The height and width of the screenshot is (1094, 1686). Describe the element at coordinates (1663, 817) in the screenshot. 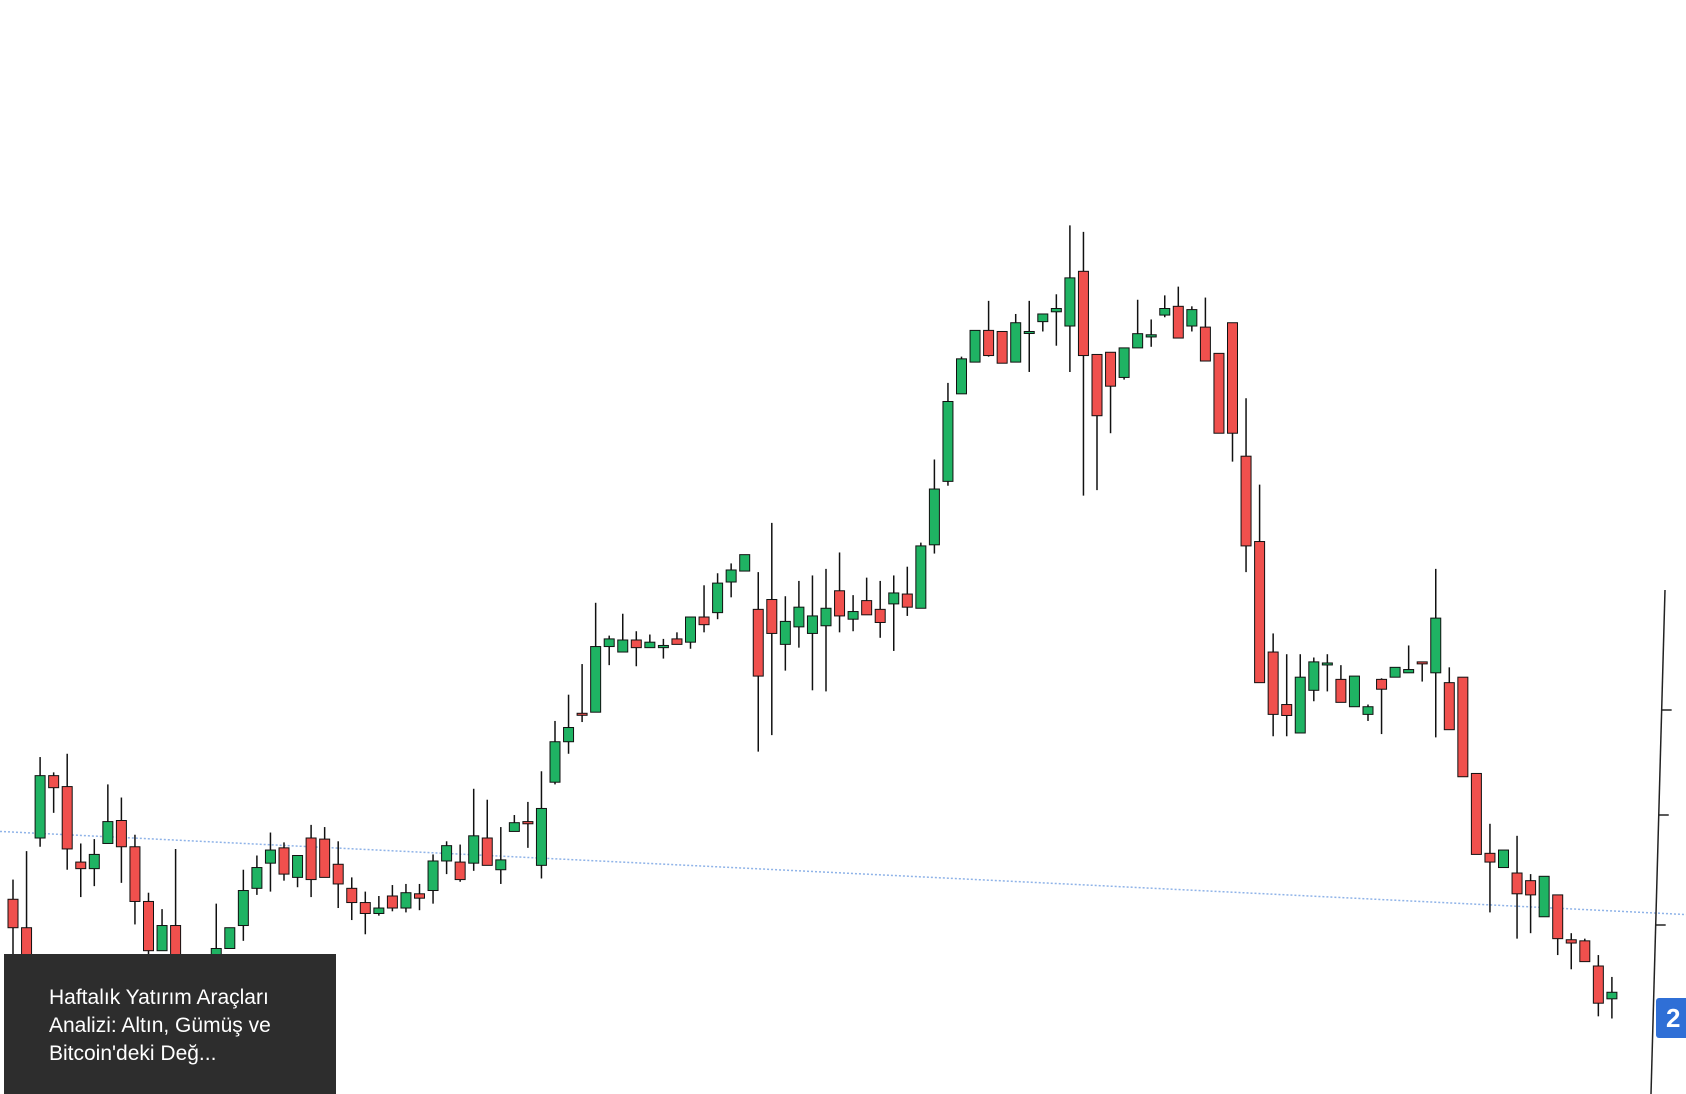

I see `price-axis-ticks` at that location.